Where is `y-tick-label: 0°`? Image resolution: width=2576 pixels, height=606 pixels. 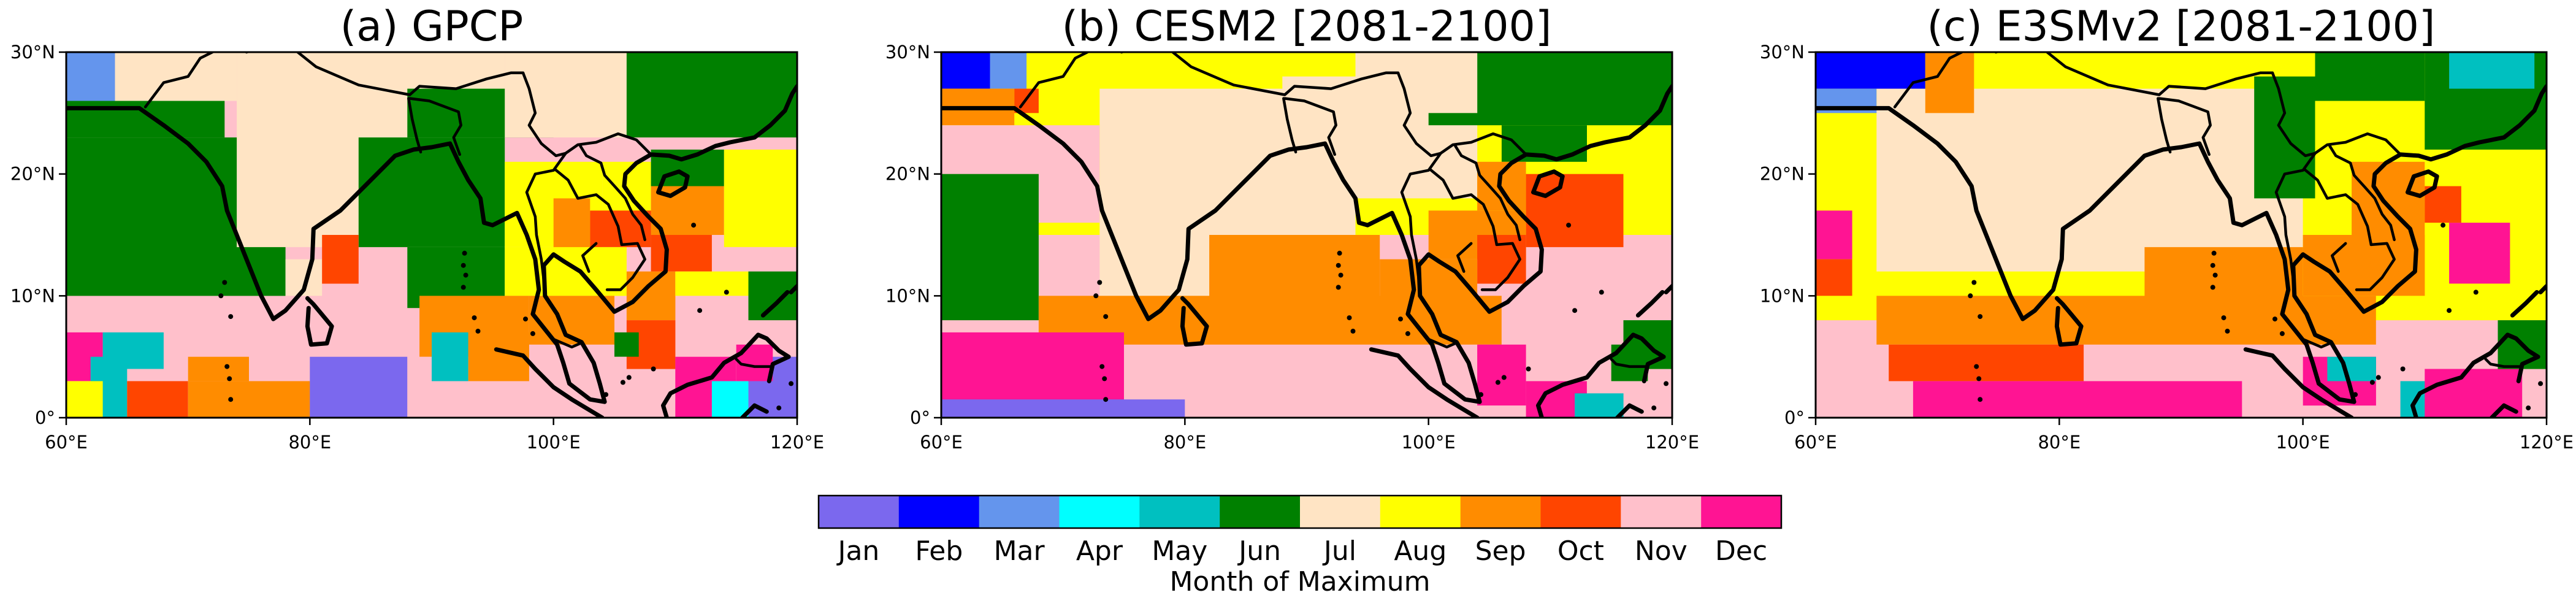
y-tick-label: 0° is located at coordinates (45, 417).